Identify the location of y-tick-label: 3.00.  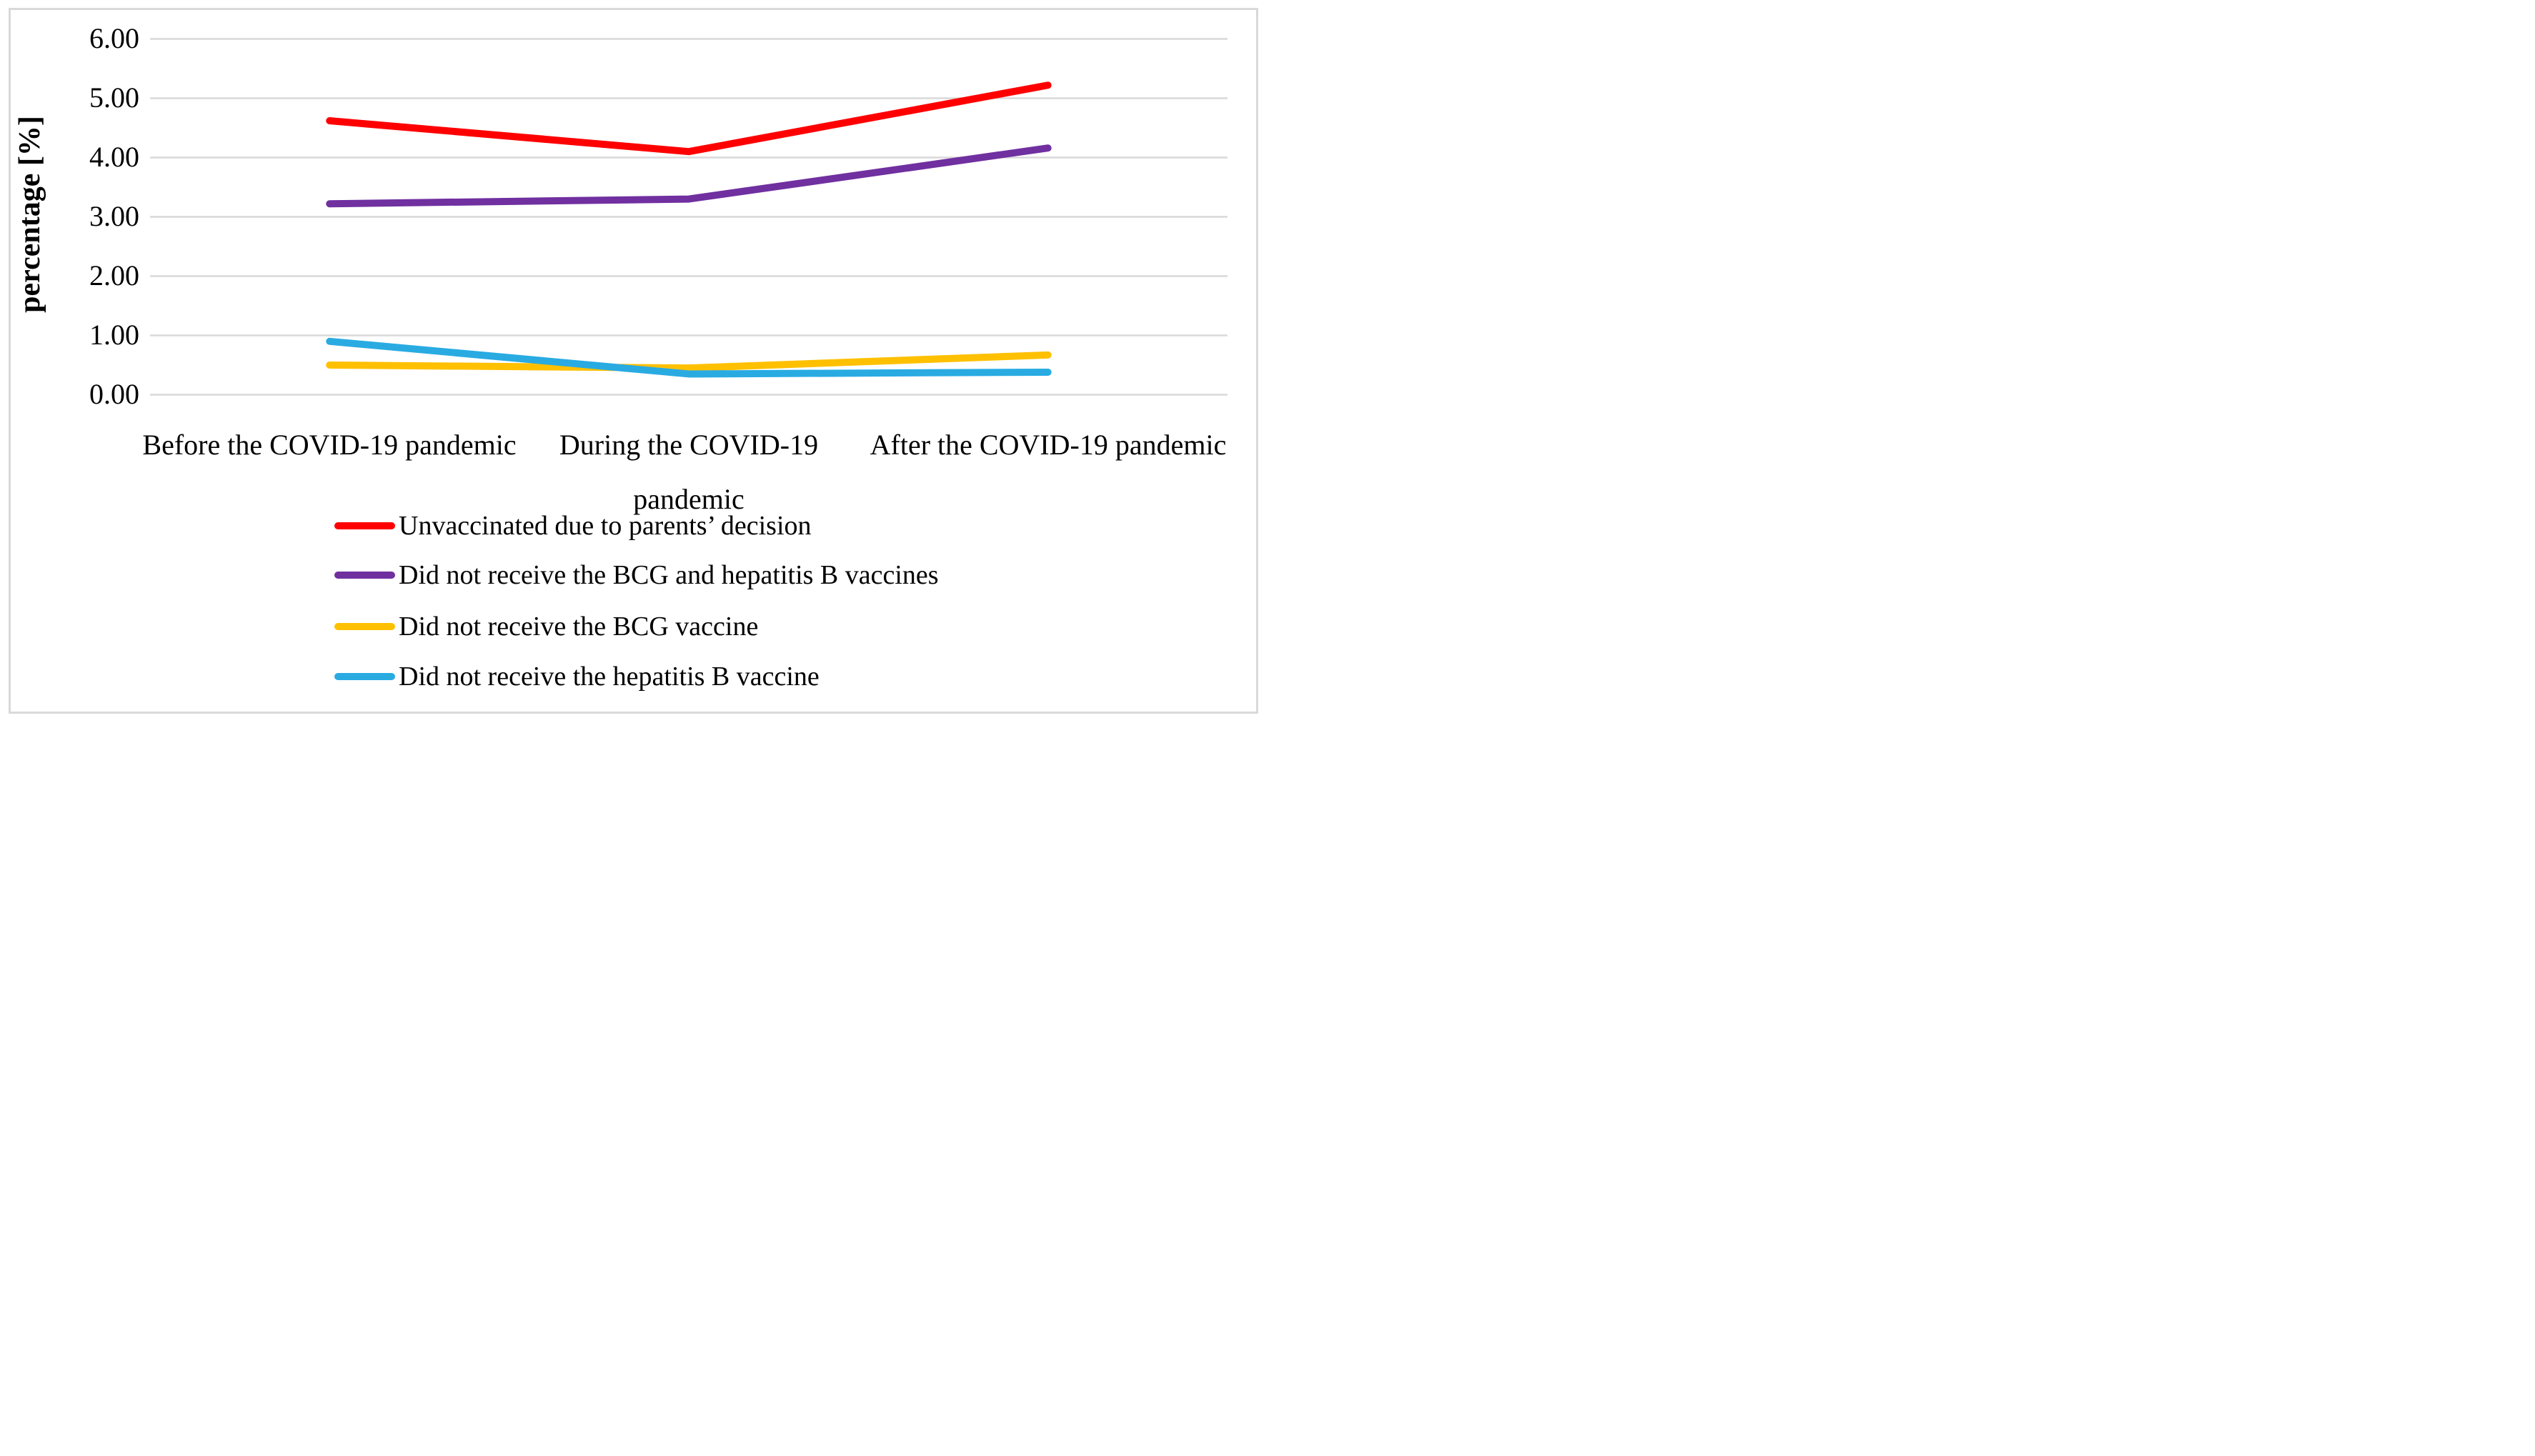
(114, 216).